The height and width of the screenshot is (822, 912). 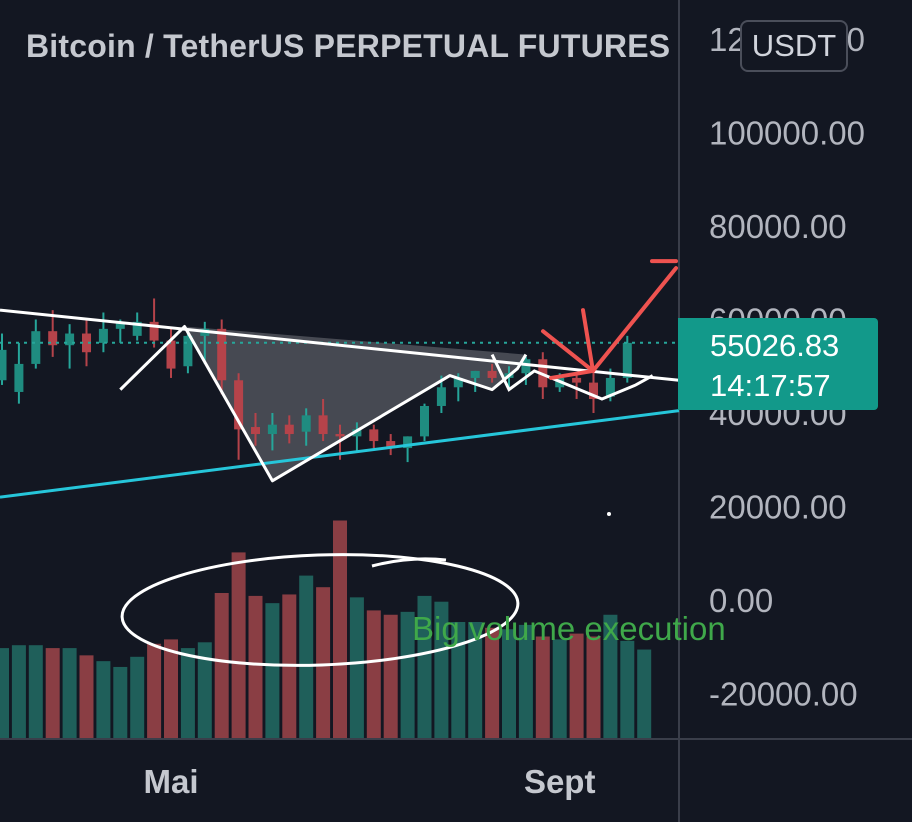 I want to click on price-tick-label: 80000.00, so click(x=778, y=226).